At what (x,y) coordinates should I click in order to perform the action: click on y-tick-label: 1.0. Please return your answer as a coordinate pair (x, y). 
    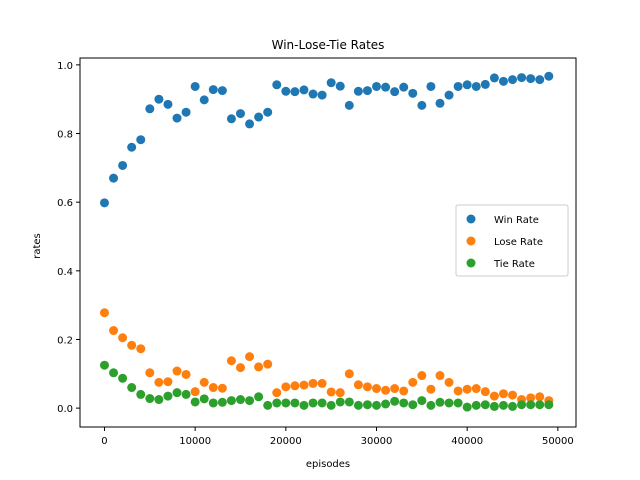
    Looking at the image, I should click on (65, 66).